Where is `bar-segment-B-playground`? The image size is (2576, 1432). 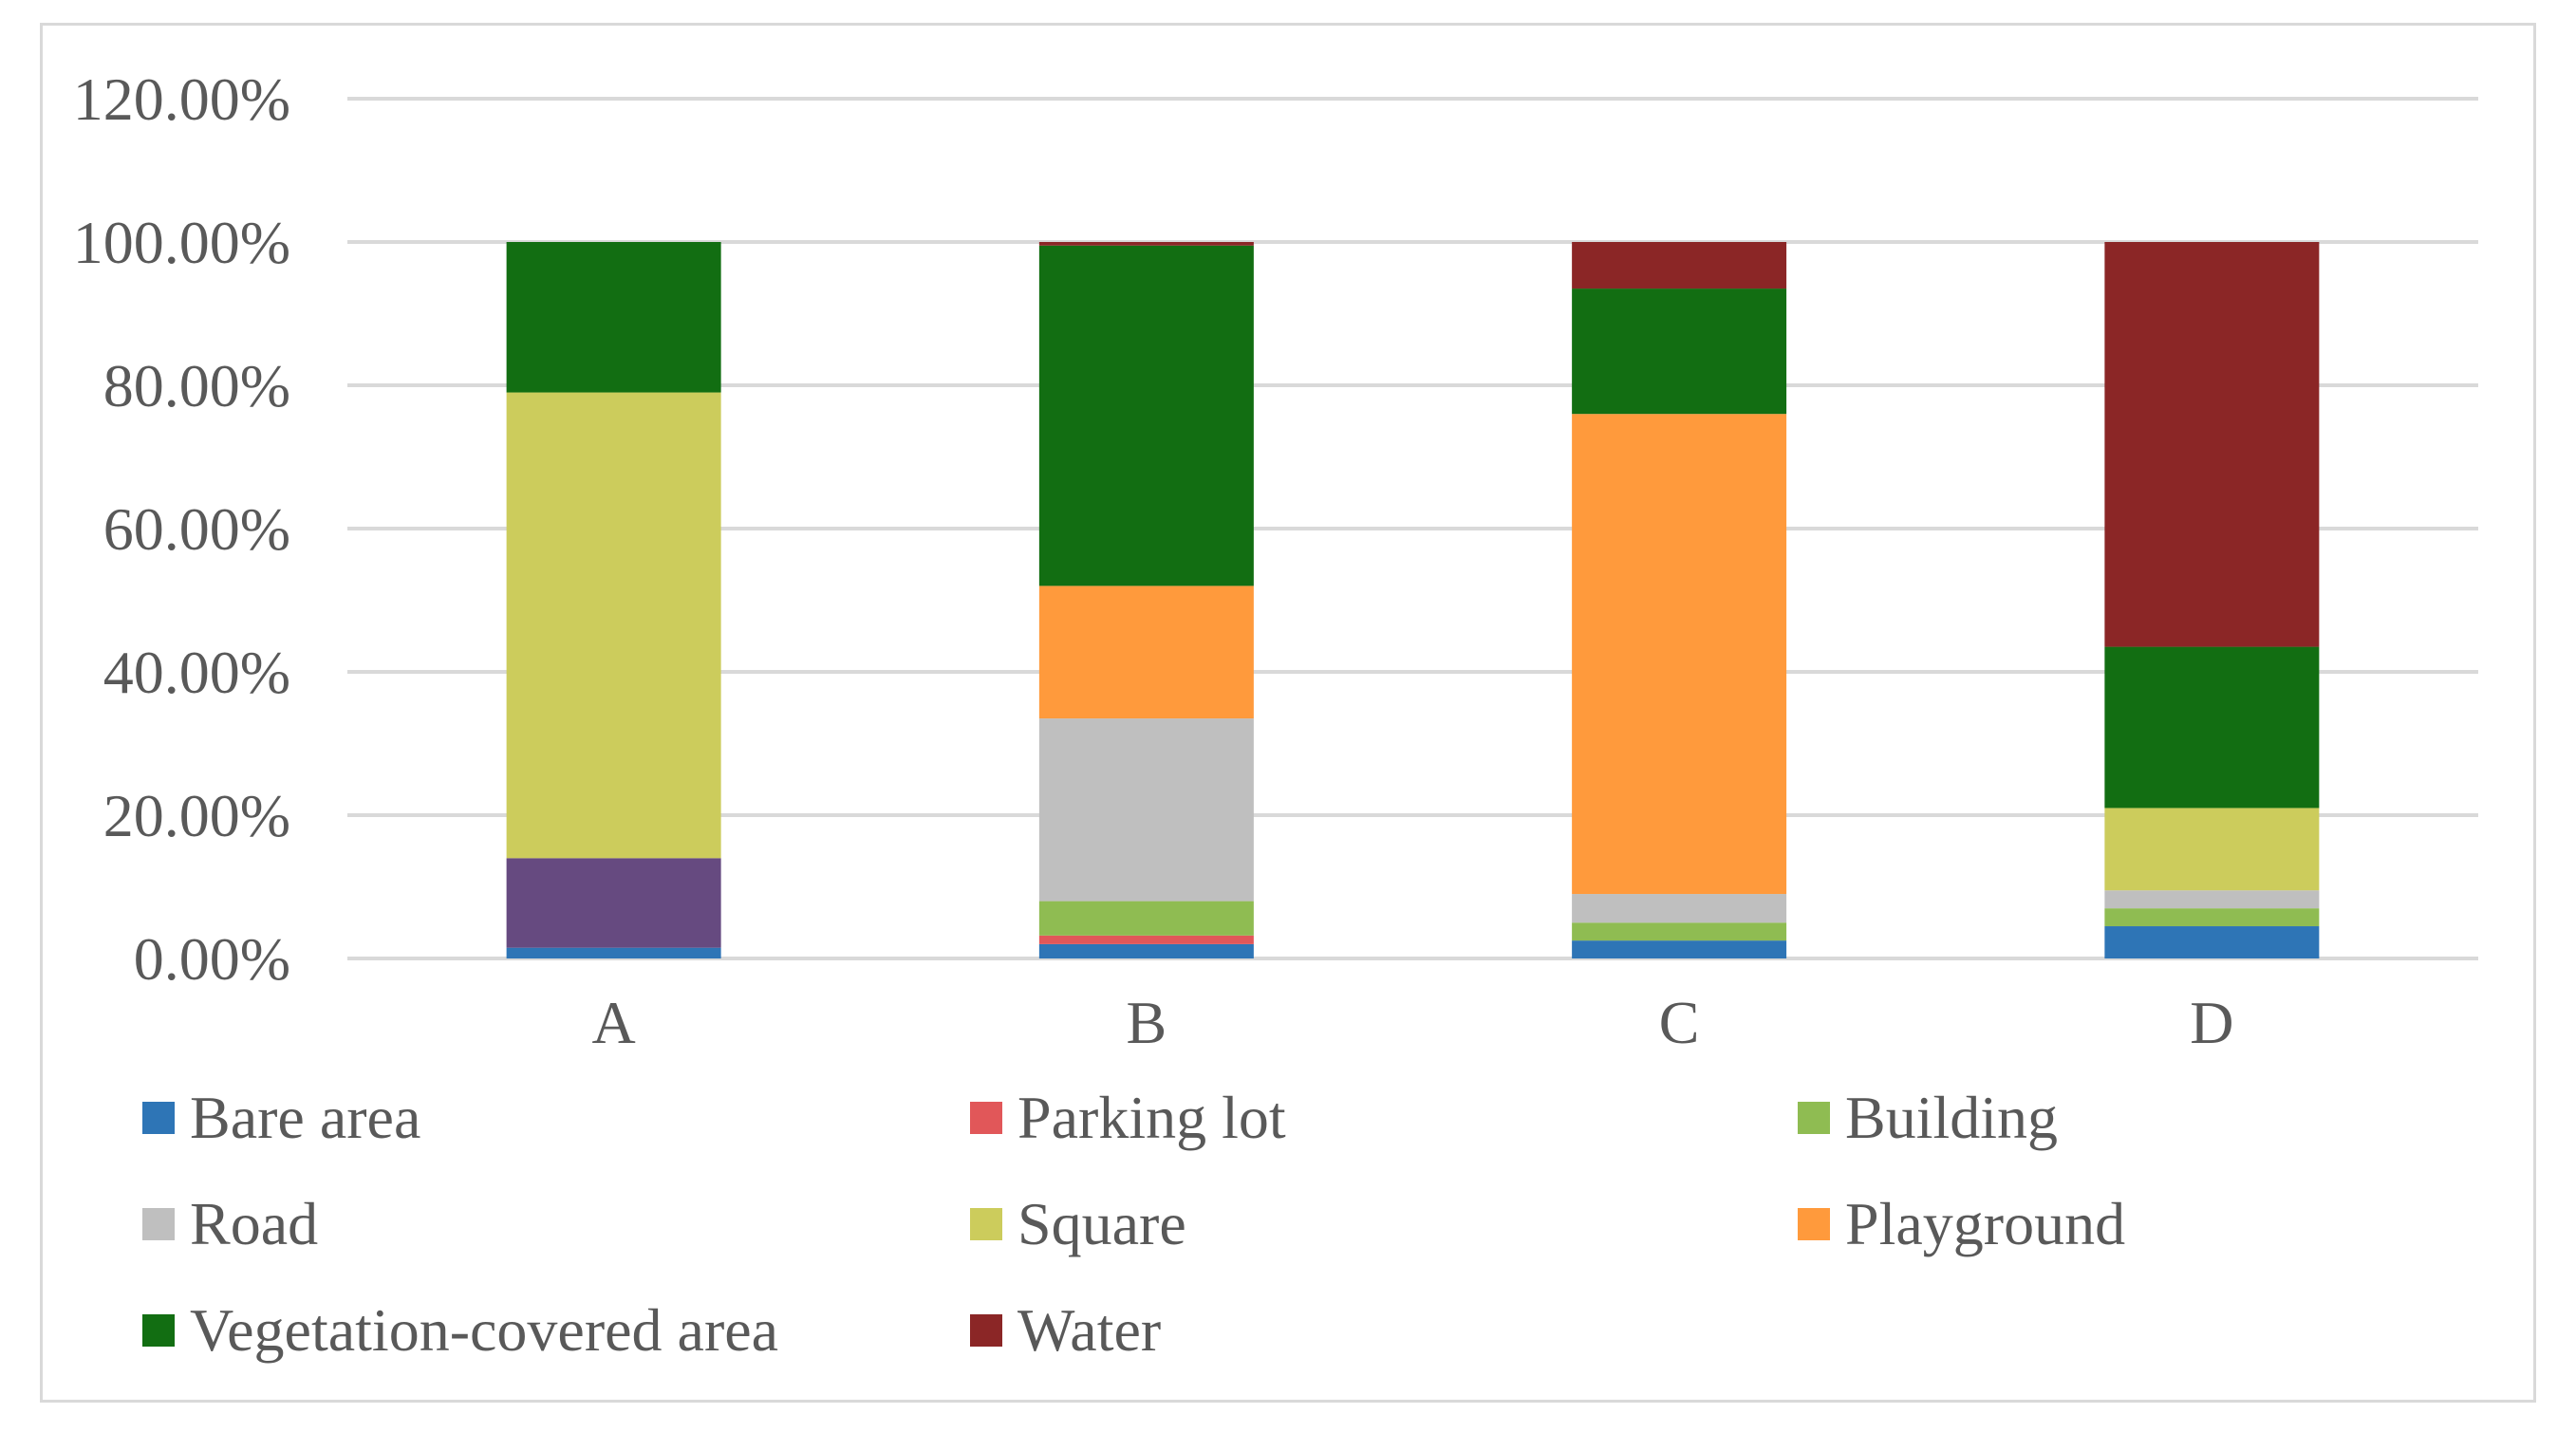
bar-segment-B-playground is located at coordinates (1146, 652).